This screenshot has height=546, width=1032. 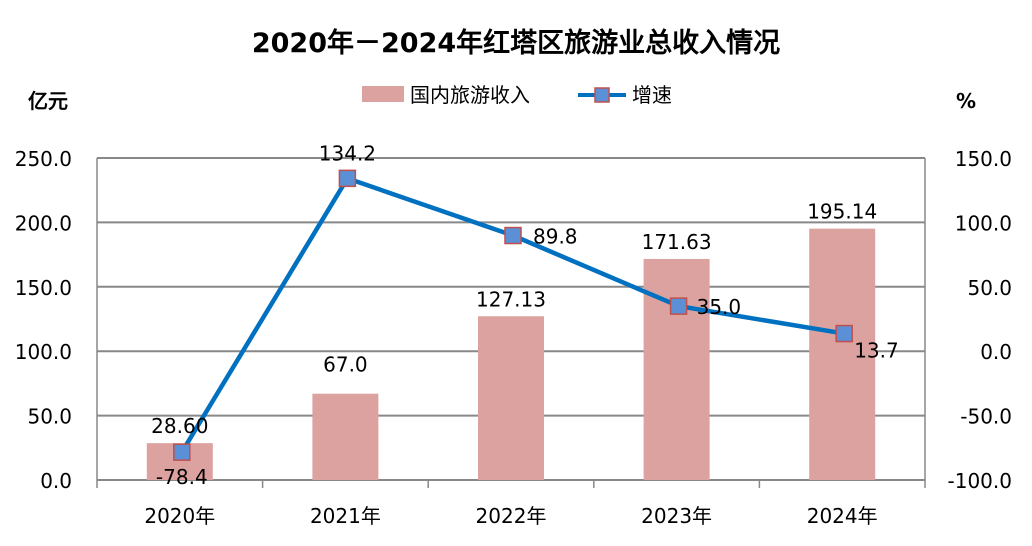 I want to click on left-tick-label: 200.0, so click(x=43, y=223).